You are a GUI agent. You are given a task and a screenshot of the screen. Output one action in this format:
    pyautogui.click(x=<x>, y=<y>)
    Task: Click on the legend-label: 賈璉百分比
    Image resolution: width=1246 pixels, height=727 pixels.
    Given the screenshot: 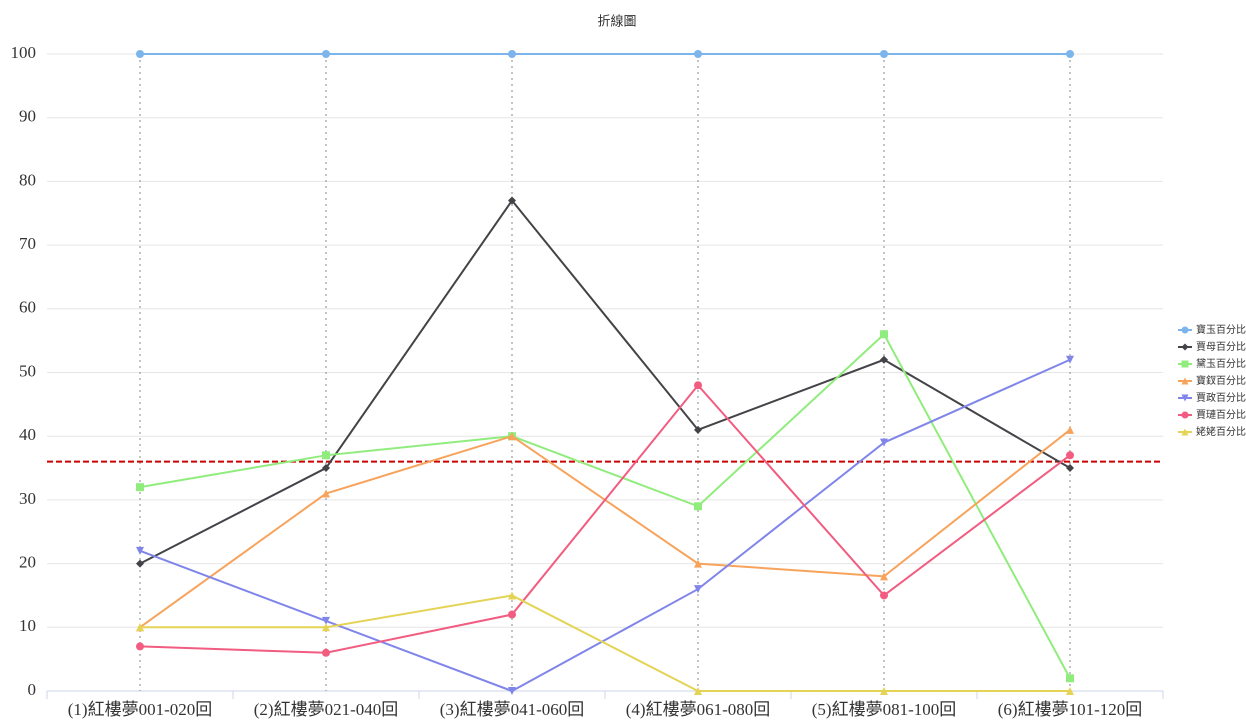 What is the action you would take?
    pyautogui.click(x=1221, y=414)
    